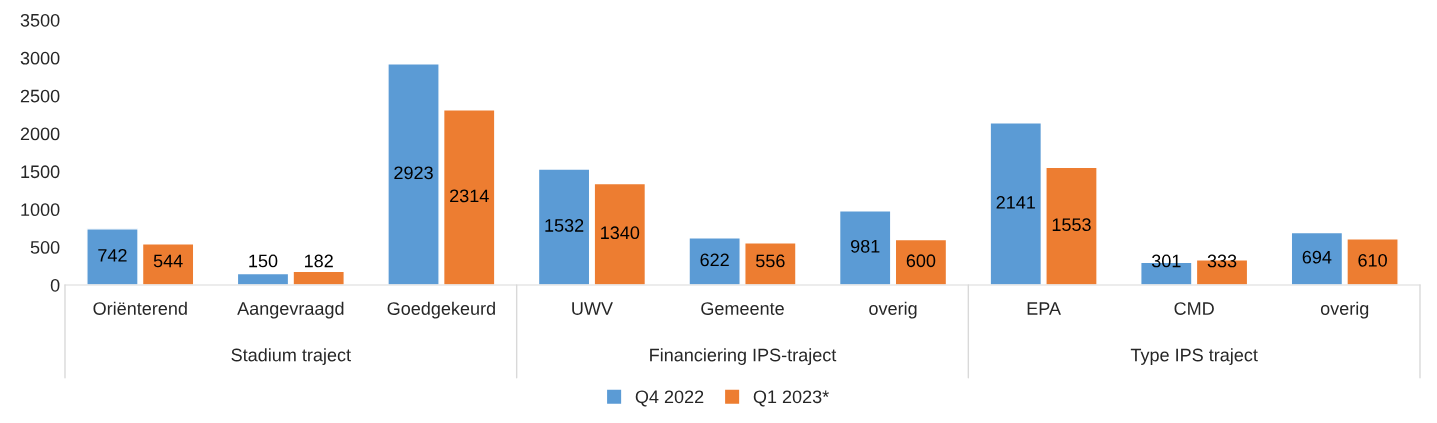  I want to click on data-label: 1553, so click(1071, 225).